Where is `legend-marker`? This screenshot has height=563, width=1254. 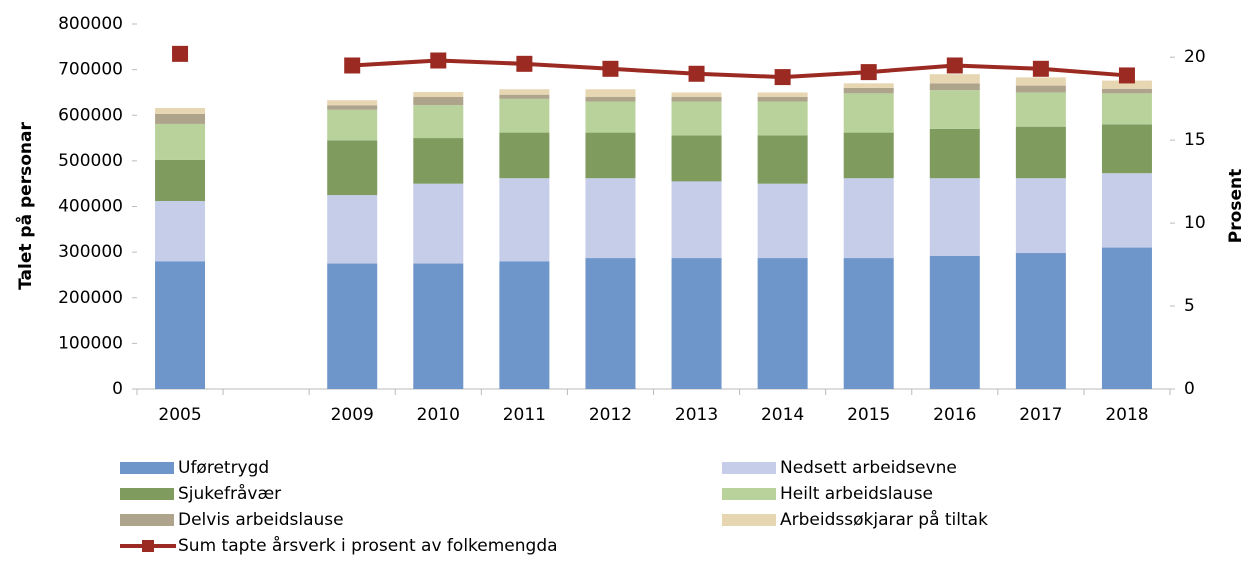
legend-marker is located at coordinates (148, 546).